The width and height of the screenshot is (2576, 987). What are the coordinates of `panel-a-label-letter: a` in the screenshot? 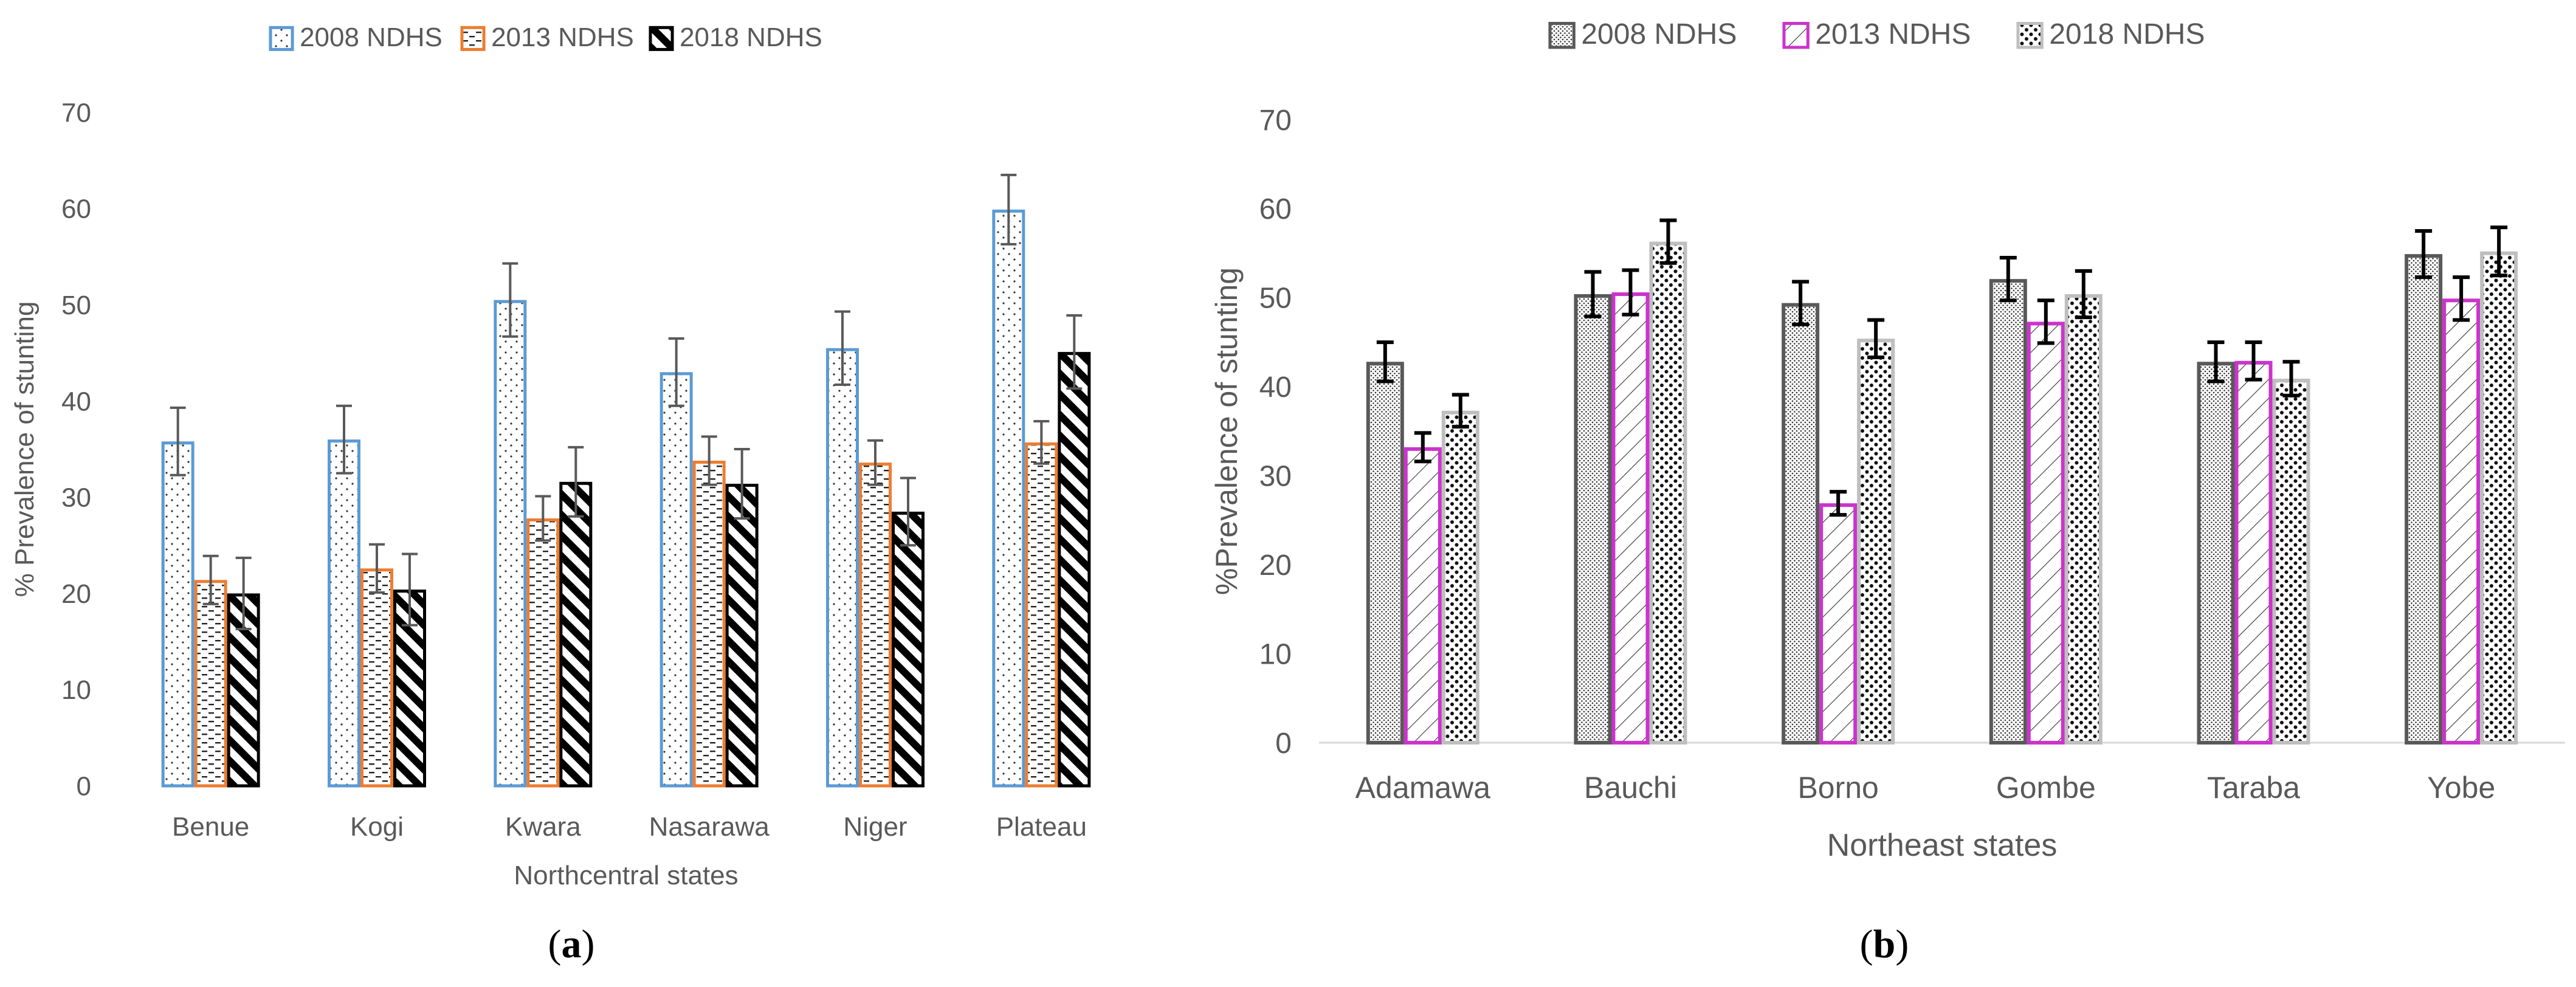 It's located at (572, 944).